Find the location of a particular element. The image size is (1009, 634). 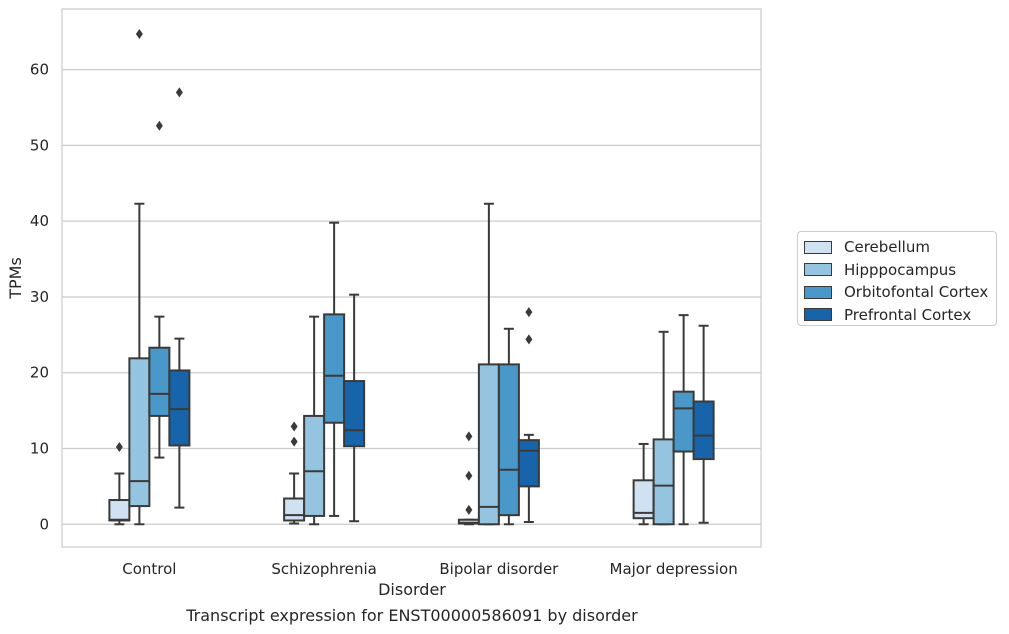

x-axis-label: Disorder is located at coordinates (412, 589).